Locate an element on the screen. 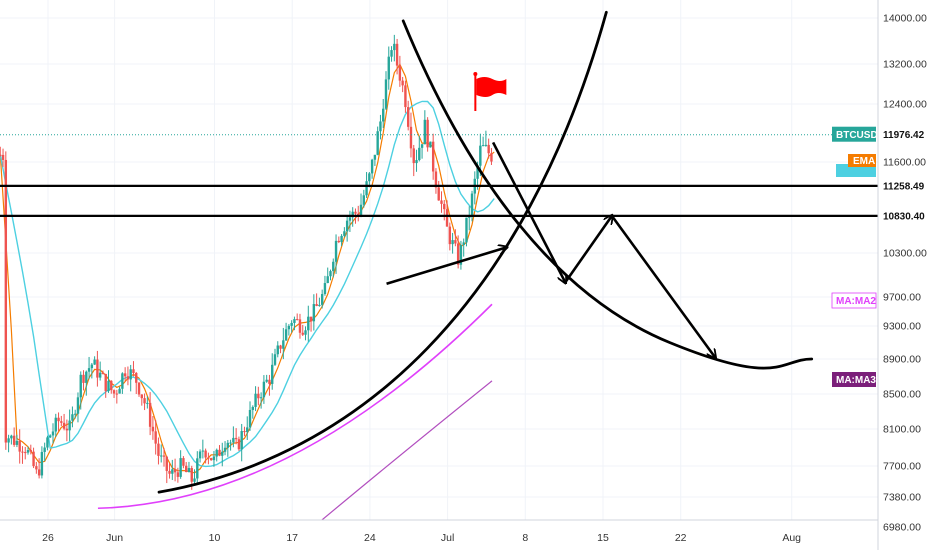  x-tick-label: Jul is located at coordinates (447, 538).